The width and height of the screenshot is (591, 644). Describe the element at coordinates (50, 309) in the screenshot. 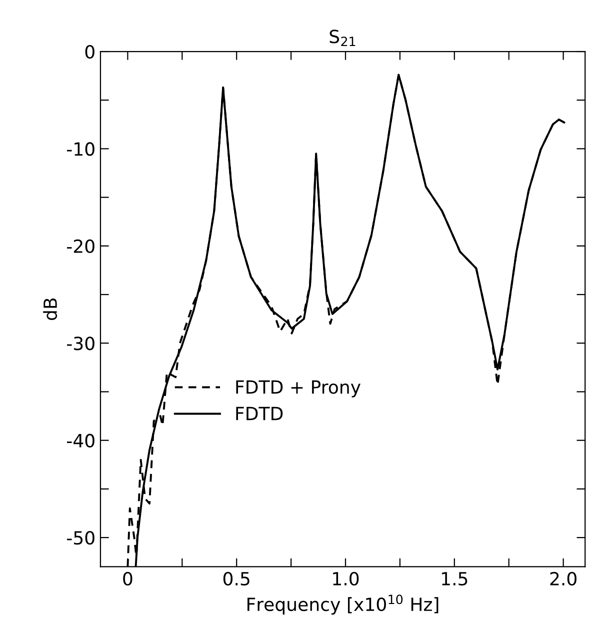

I see `y-axis-title: dB` at that location.